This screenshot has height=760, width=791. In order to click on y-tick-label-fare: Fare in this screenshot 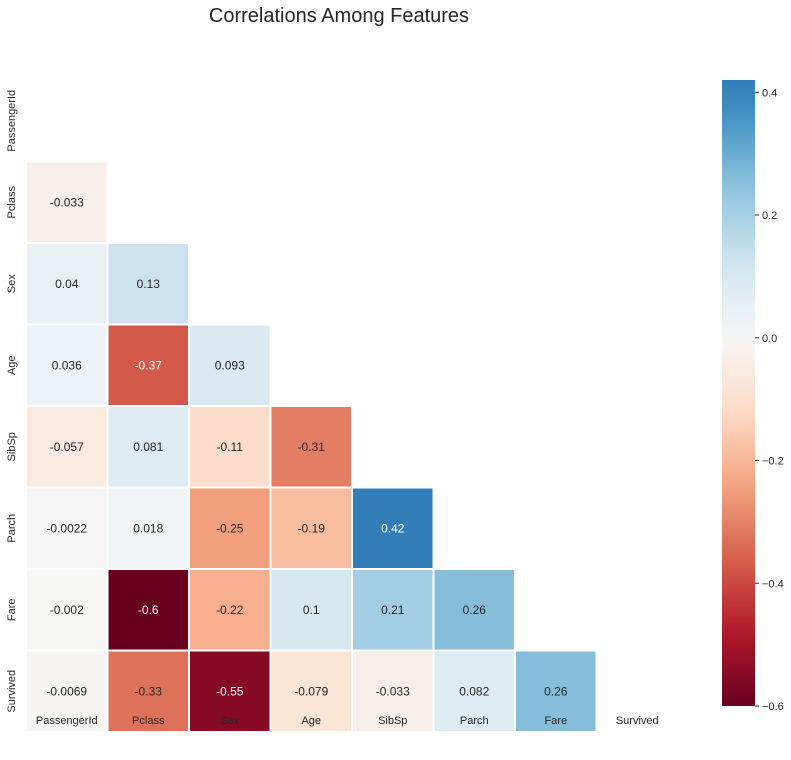, I will do `click(12, 609)`.